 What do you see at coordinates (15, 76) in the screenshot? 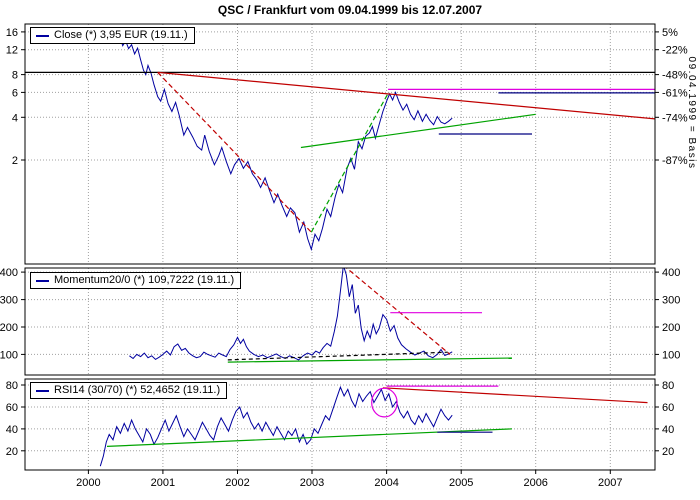
I see `y-tick-label-left: 8` at bounding box center [15, 76].